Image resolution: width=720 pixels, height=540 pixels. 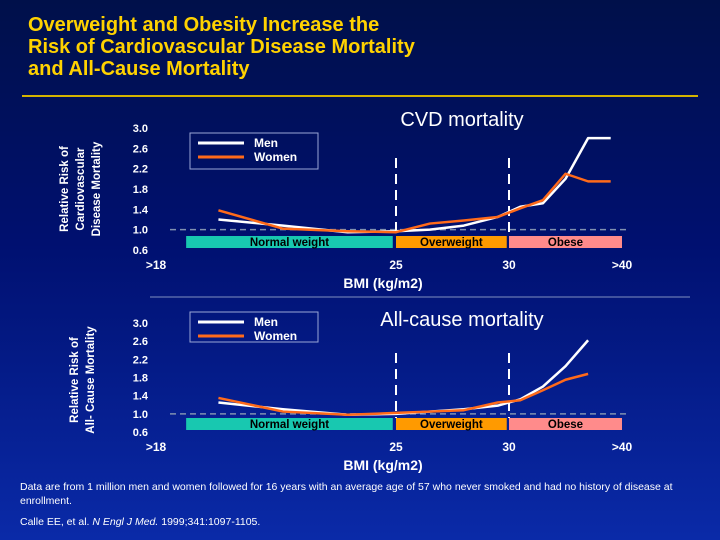 I want to click on series-line-men, so click(x=404, y=377).